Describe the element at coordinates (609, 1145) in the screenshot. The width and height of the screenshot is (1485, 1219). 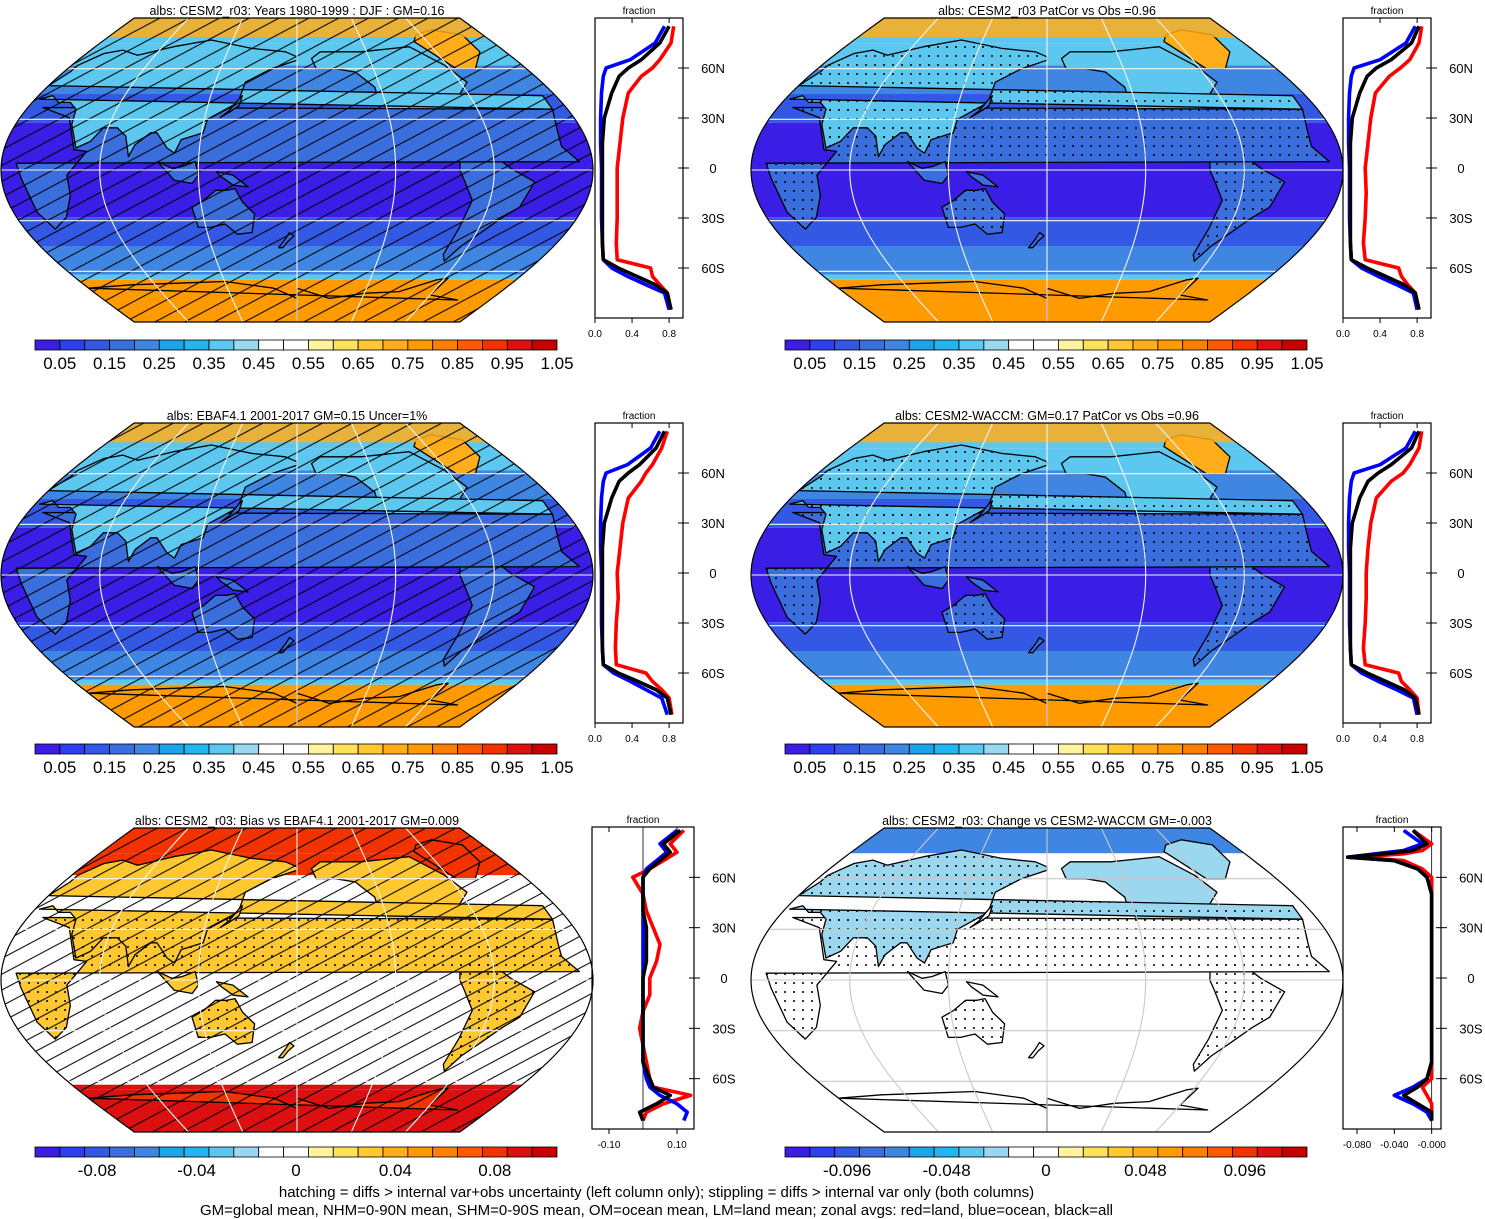
I see `zonal-value-label: -0.10` at that location.